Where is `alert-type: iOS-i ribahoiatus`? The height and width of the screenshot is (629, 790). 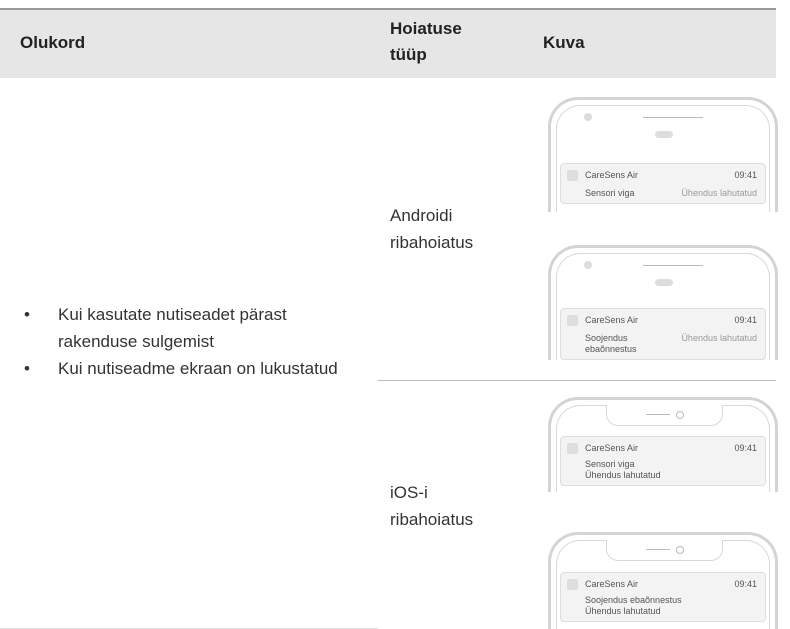
alert-type: iOS-i ribahoiatus is located at coordinates (432, 506).